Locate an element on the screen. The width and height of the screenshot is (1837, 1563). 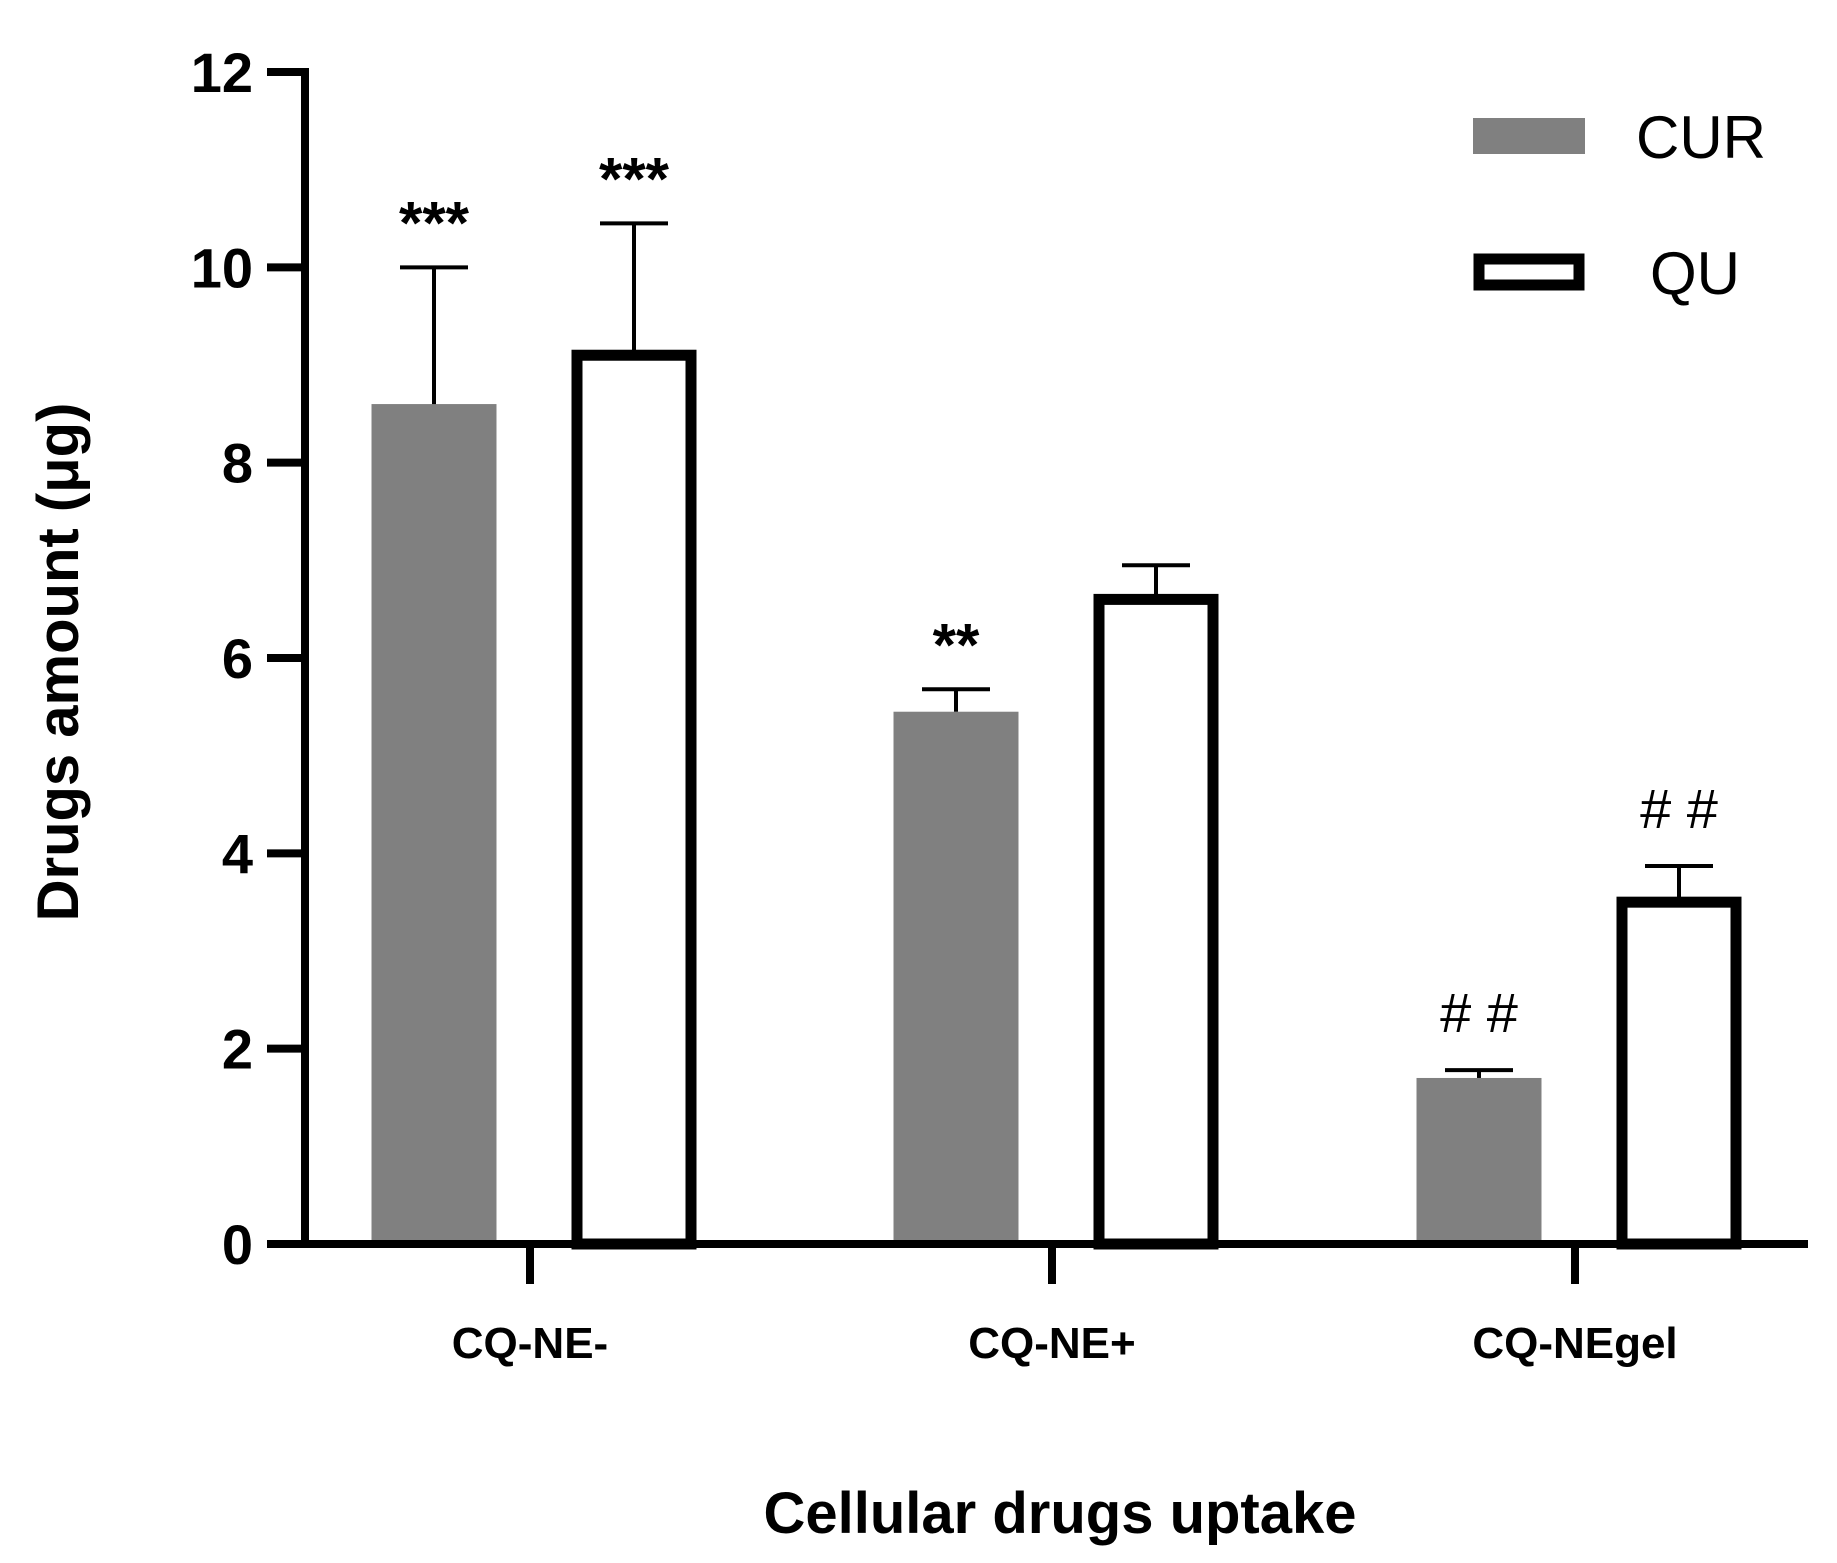
y-tick-label: 12 is located at coordinates (222, 72).